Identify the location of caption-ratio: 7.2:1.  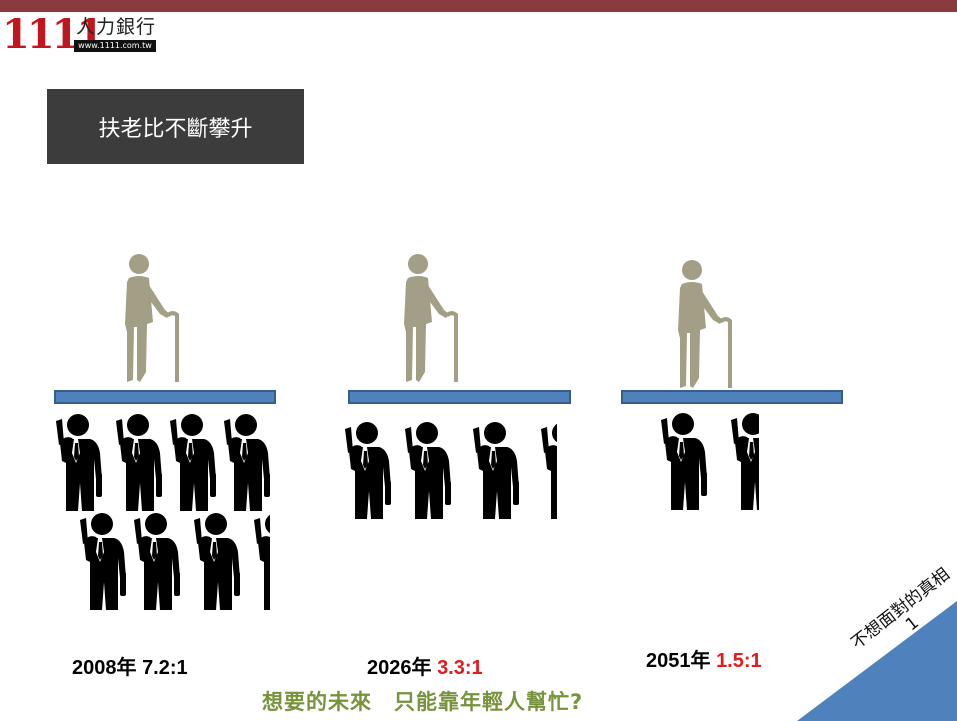
(165, 668).